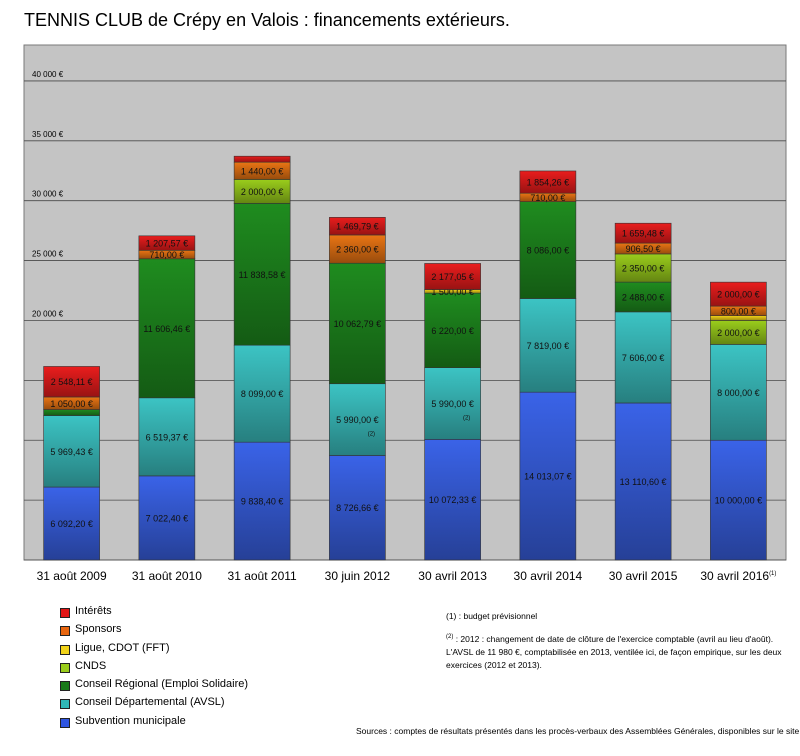 This screenshot has height=756, width=800. What do you see at coordinates (93, 611) in the screenshot?
I see `legend-label: Intérêts` at bounding box center [93, 611].